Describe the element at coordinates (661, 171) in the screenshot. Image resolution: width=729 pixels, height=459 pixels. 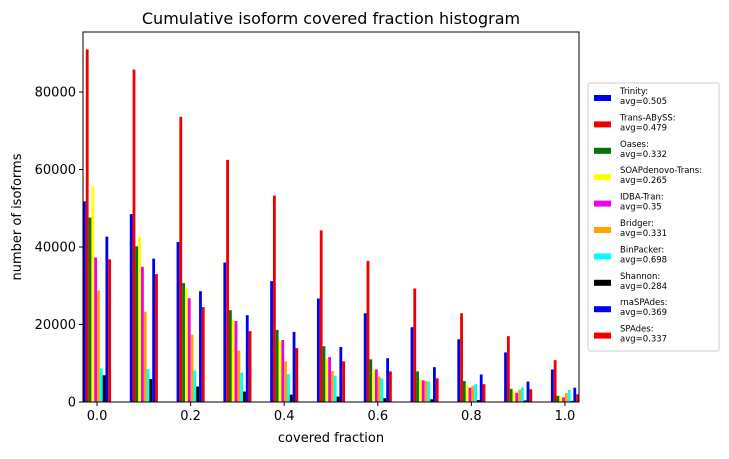
I see `legend-label-4: SOAPdenovo-Trans:` at that location.